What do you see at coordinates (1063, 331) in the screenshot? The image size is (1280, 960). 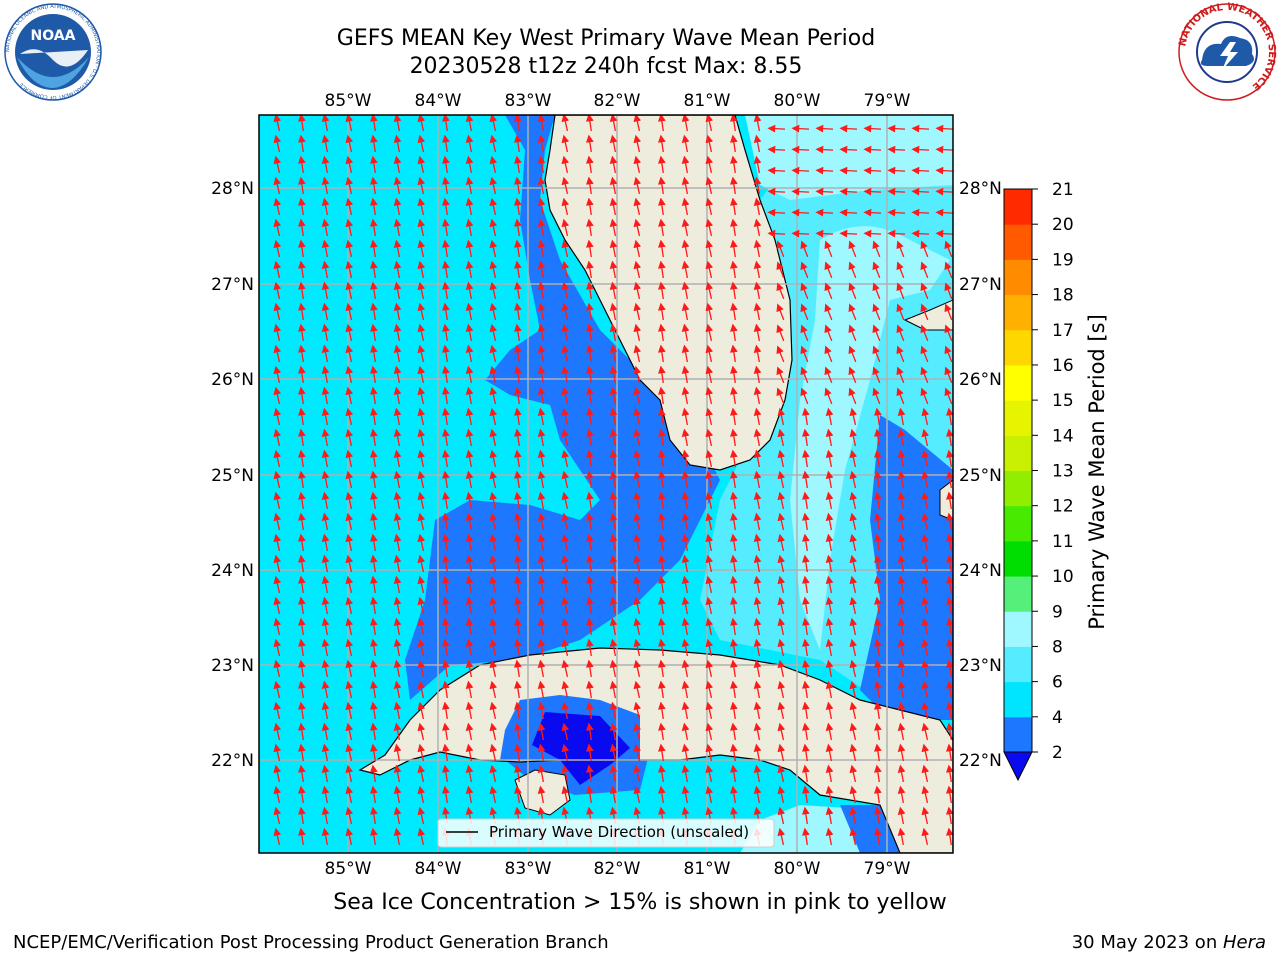 I see `colorbar-tick-label: 17` at bounding box center [1063, 331].